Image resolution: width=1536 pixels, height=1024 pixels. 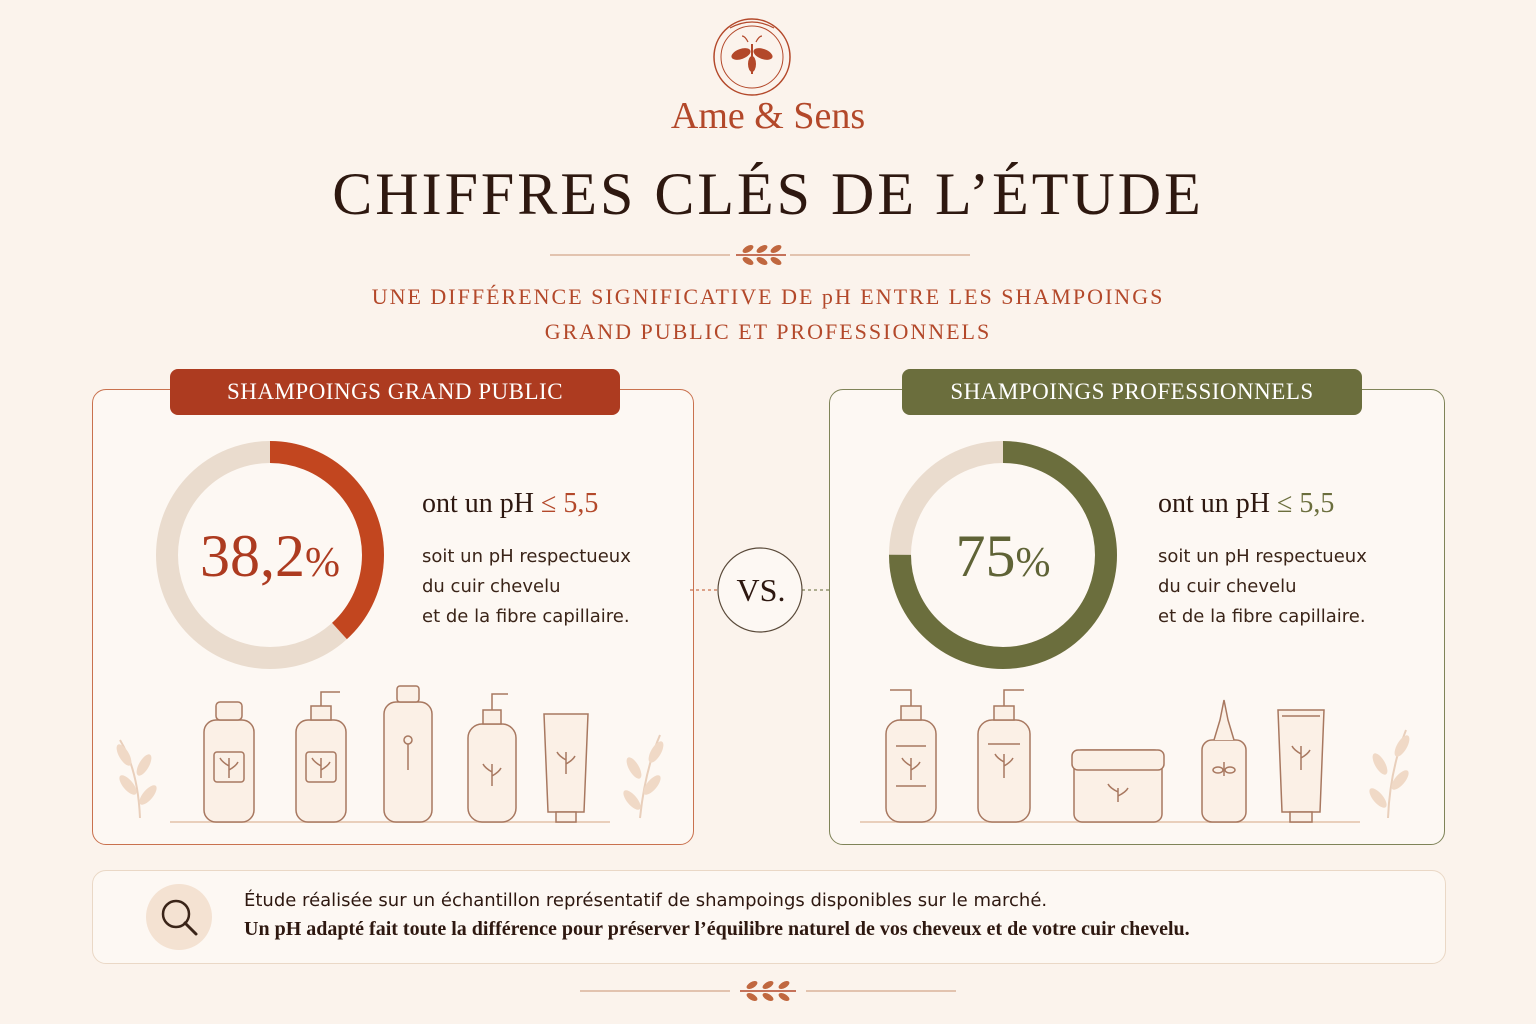 I want to click on label-grand-public: SHAMPOINGS GRAND PUBLIC, so click(x=395, y=392).